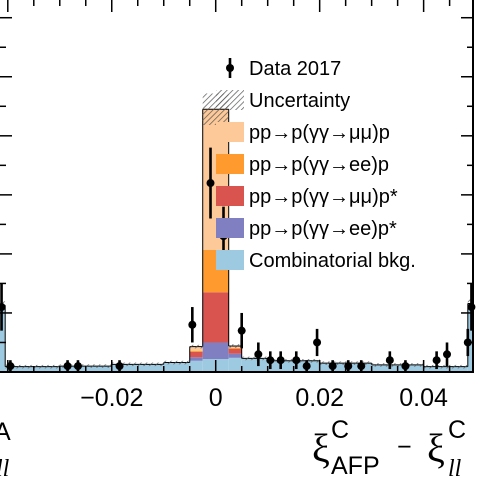 The image size is (485, 485). Describe the element at coordinates (5, 432) in the screenshot. I see `left-cut-text: A` at that location.